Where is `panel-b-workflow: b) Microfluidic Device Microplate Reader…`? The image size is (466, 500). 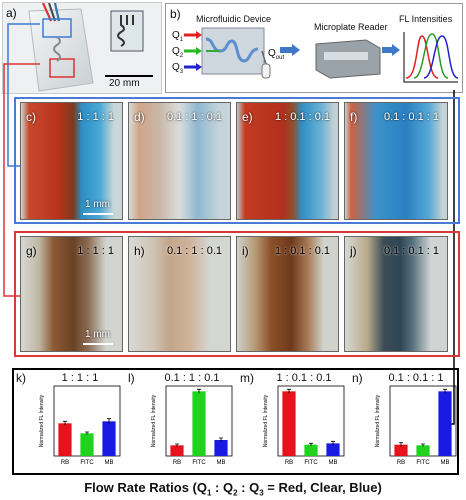 panel-b-workflow: b) Microfluidic Device Microplate Reader… is located at coordinates (314, 48).